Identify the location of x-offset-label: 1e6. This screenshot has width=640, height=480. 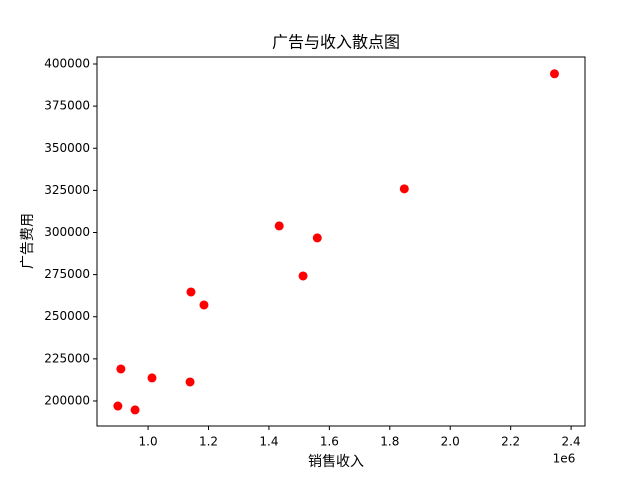
(564, 459).